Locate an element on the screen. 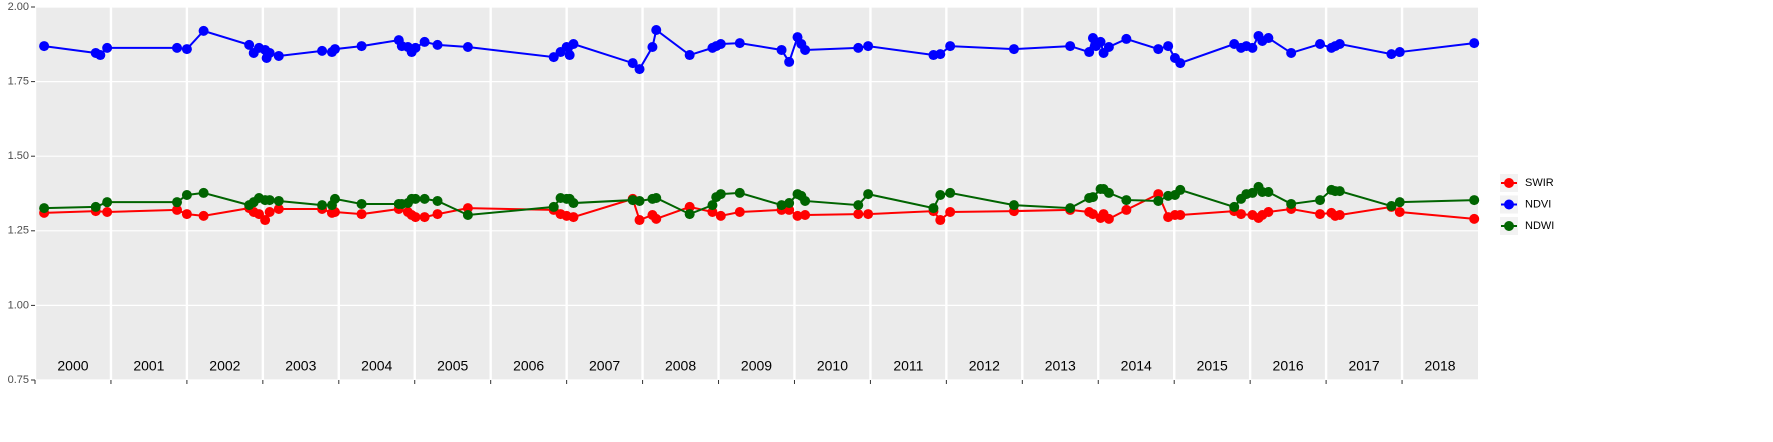 This screenshot has height=442, width=1773. year-label: 2013 is located at coordinates (1060, 366).